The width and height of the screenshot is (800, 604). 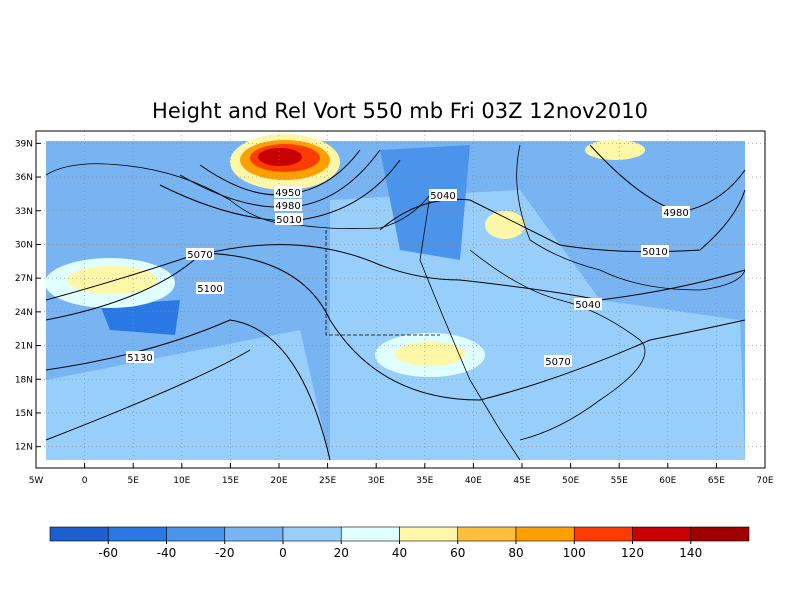 What do you see at coordinates (690, 553) in the screenshot?
I see `colorbar-label: 140` at bounding box center [690, 553].